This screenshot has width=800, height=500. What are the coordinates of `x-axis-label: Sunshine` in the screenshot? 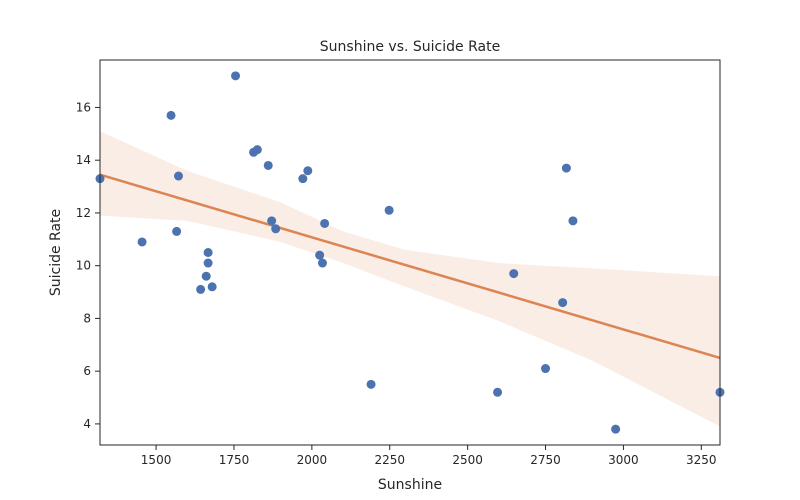 It's located at (410, 485).